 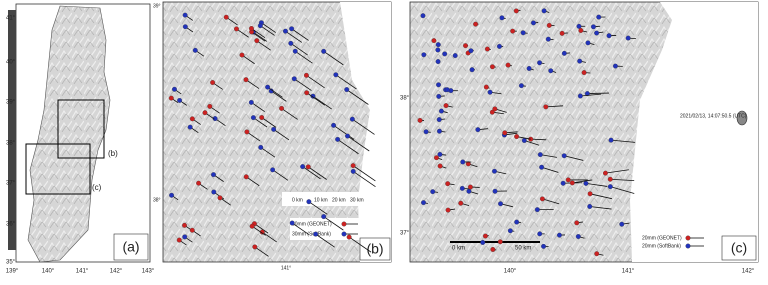 What do you see at coordinates (598, 93) in the screenshot?
I see `displacement-arrow` at bounding box center [598, 93].